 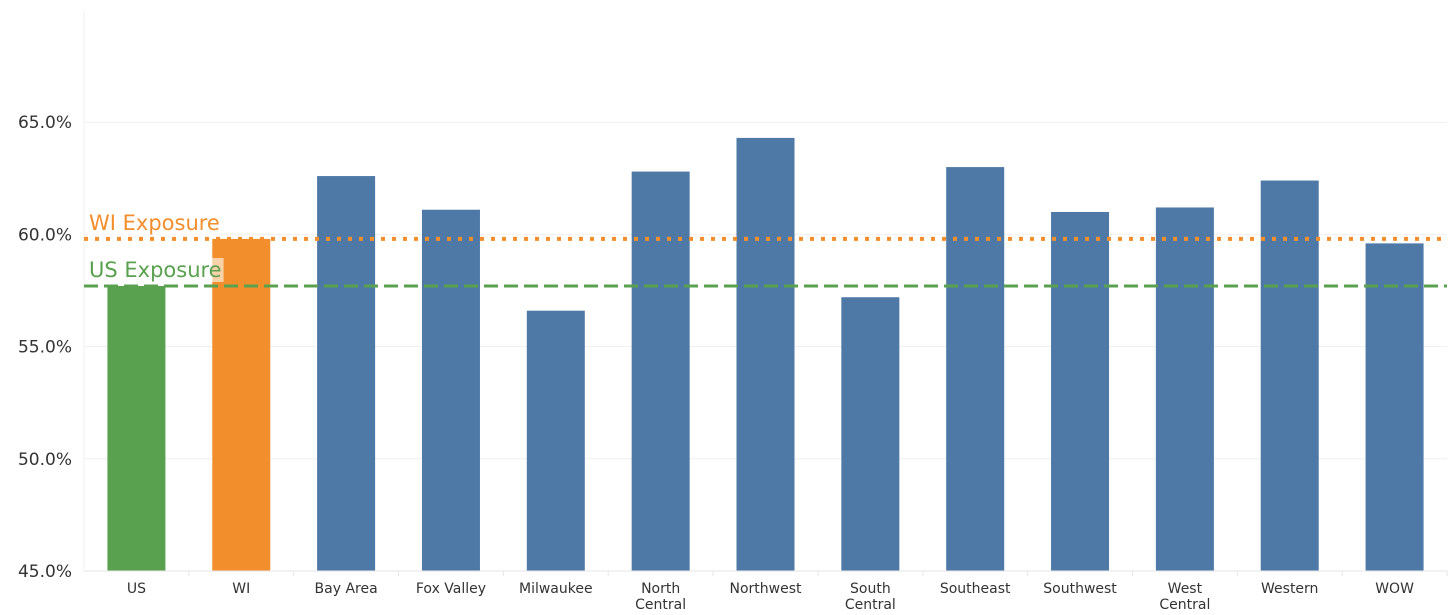 What do you see at coordinates (51, 296) in the screenshot?
I see `y-axis: 45.0% 50.0% 55.0% 60.0% 65.0%` at bounding box center [51, 296].